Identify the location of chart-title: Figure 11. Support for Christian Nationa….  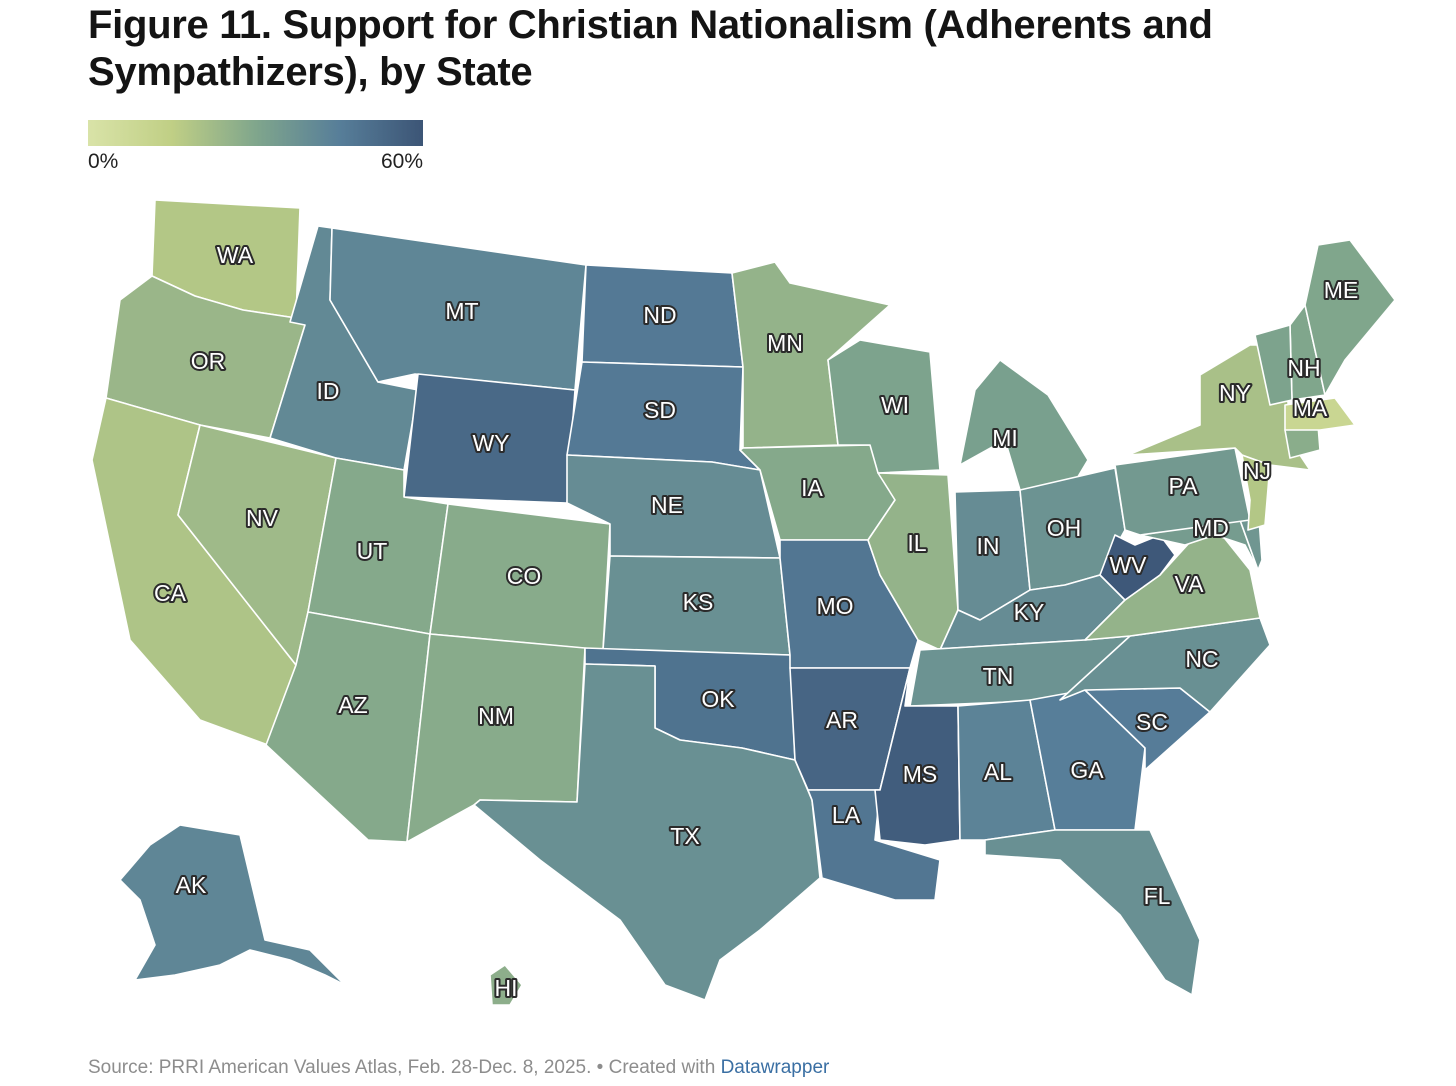
(650, 48).